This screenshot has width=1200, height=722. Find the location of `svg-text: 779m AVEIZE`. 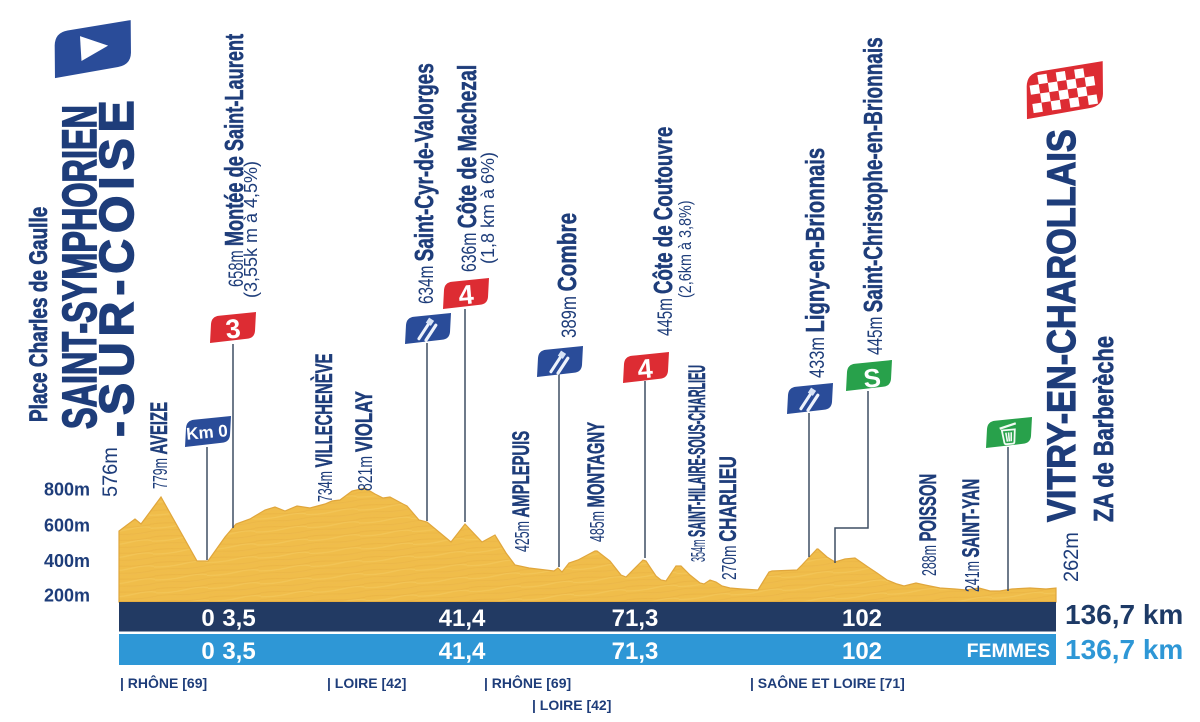

svg-text: 779m AVEIZE is located at coordinates (160, 445).